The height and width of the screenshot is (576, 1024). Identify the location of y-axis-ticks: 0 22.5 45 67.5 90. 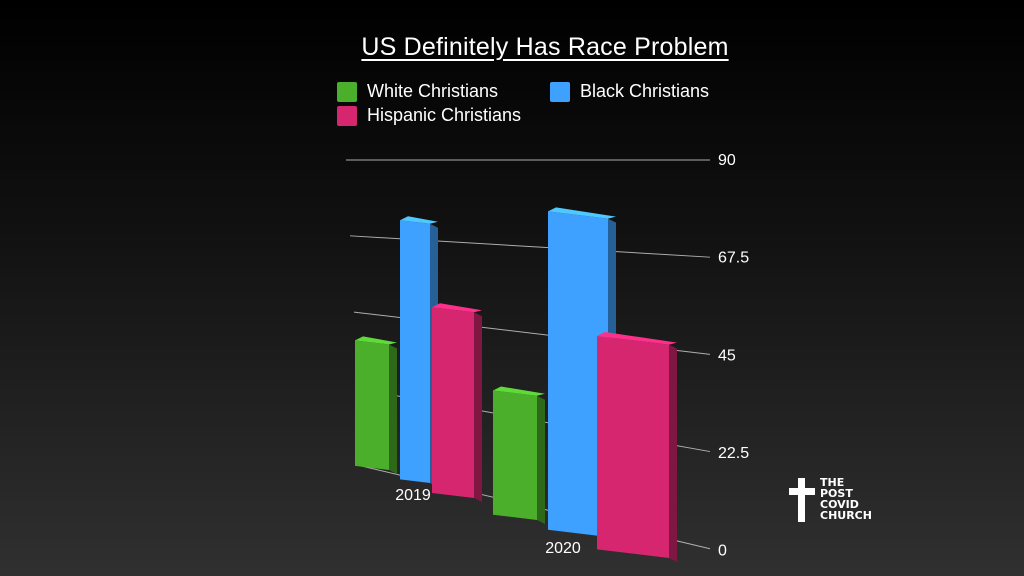
(733, 356).